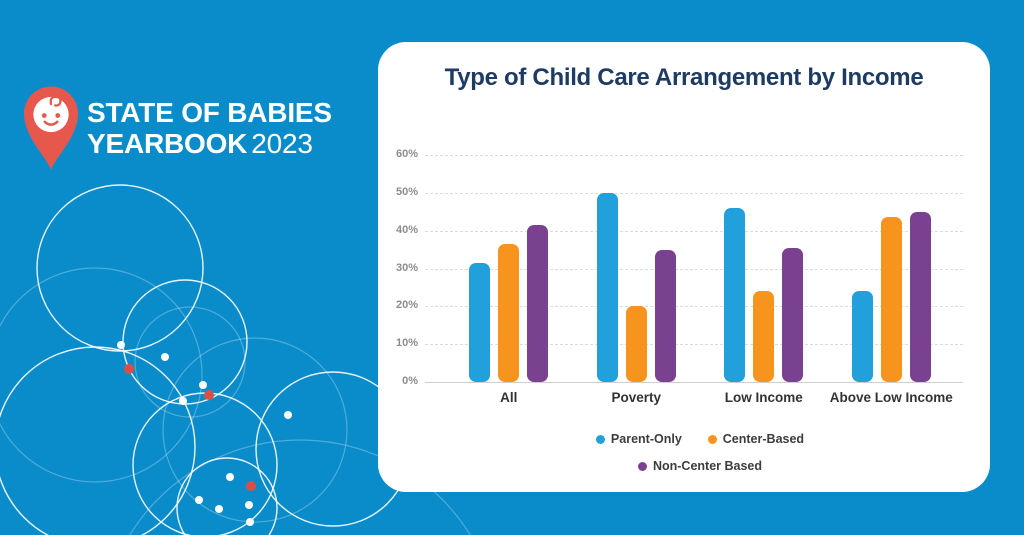 This screenshot has height=535, width=1024. I want to click on bar-group-above-low-income, so click(892, 268).